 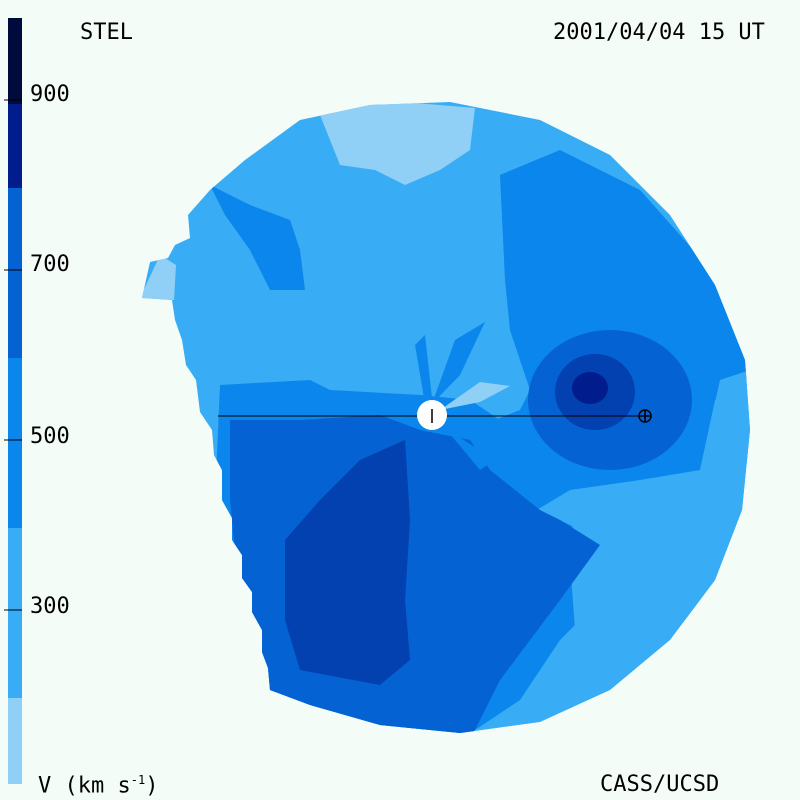 I want to click on colorbar-unit-close: ), so click(x=152, y=786).